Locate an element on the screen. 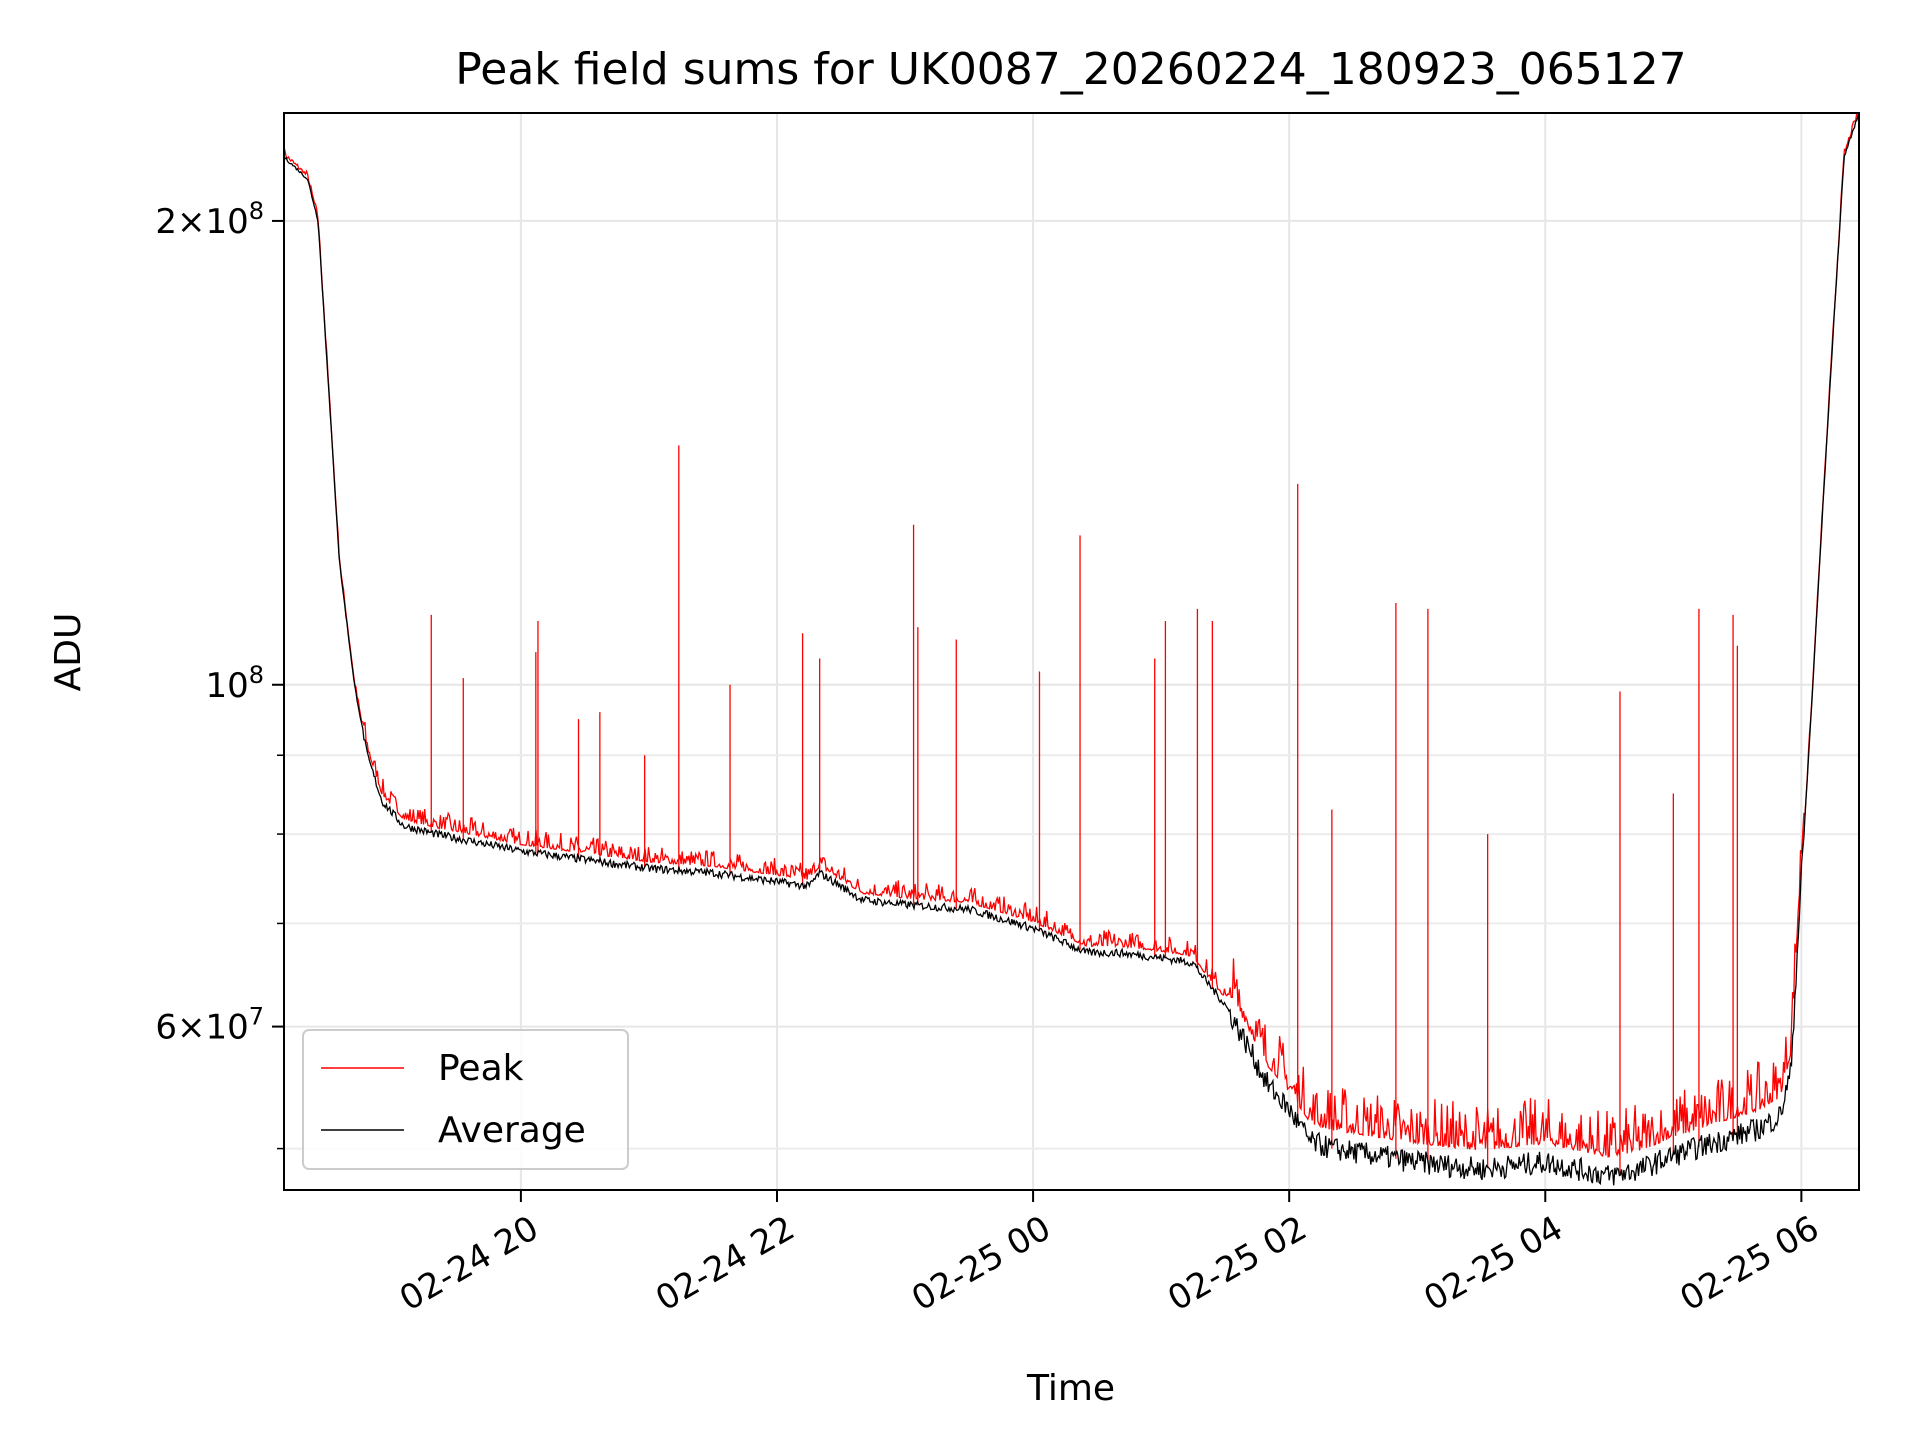 The image size is (1920, 1440). legend-box is located at coordinates (465, 1099).